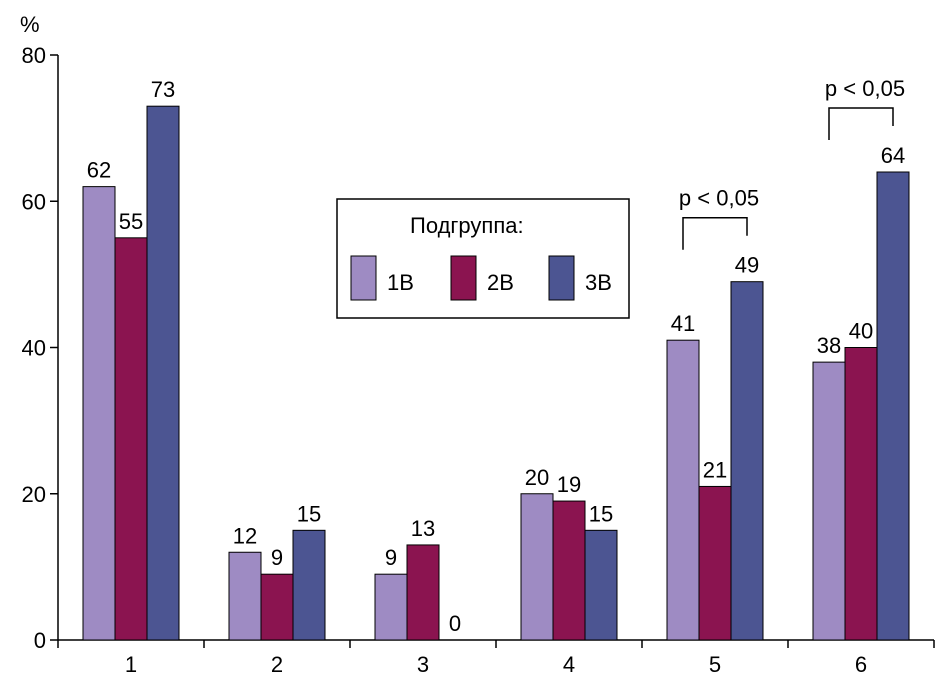 The image size is (936, 675). Describe the element at coordinates (569, 663) in the screenshot. I see `x-tick-label: 4` at that location.